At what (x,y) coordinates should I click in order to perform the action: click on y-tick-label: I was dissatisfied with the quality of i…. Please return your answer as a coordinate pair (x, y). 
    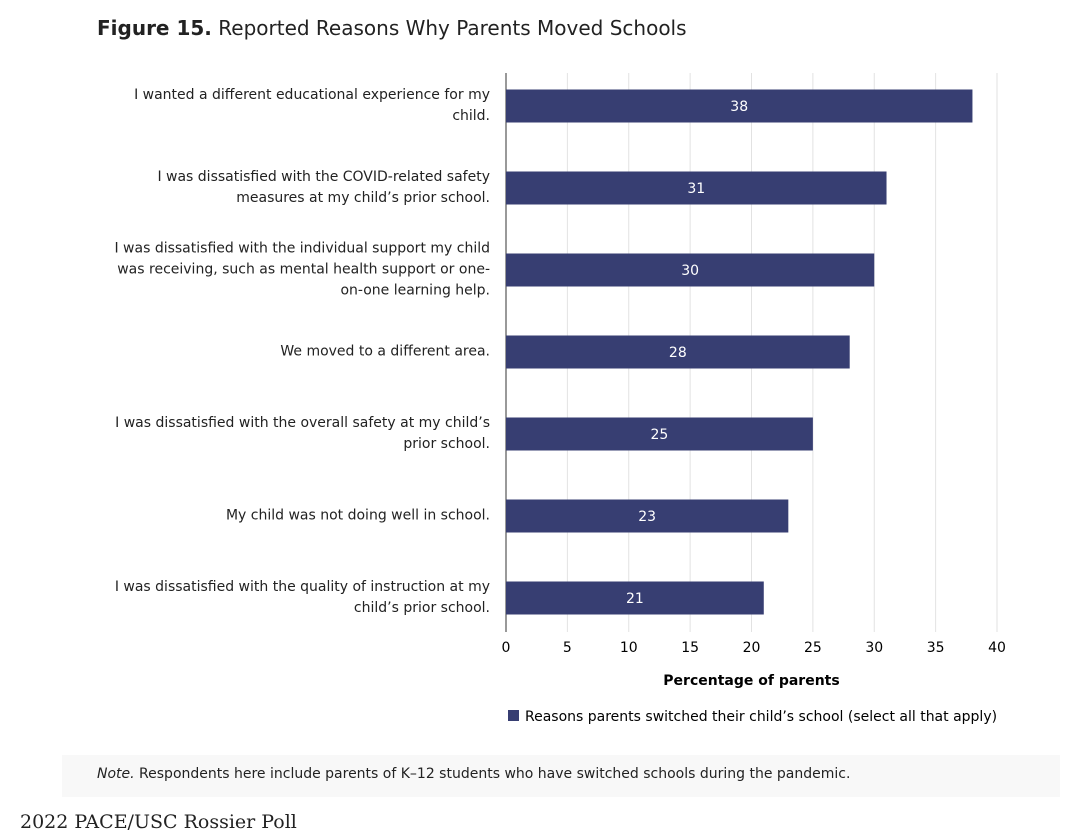
    Looking at the image, I should click on (302, 597).